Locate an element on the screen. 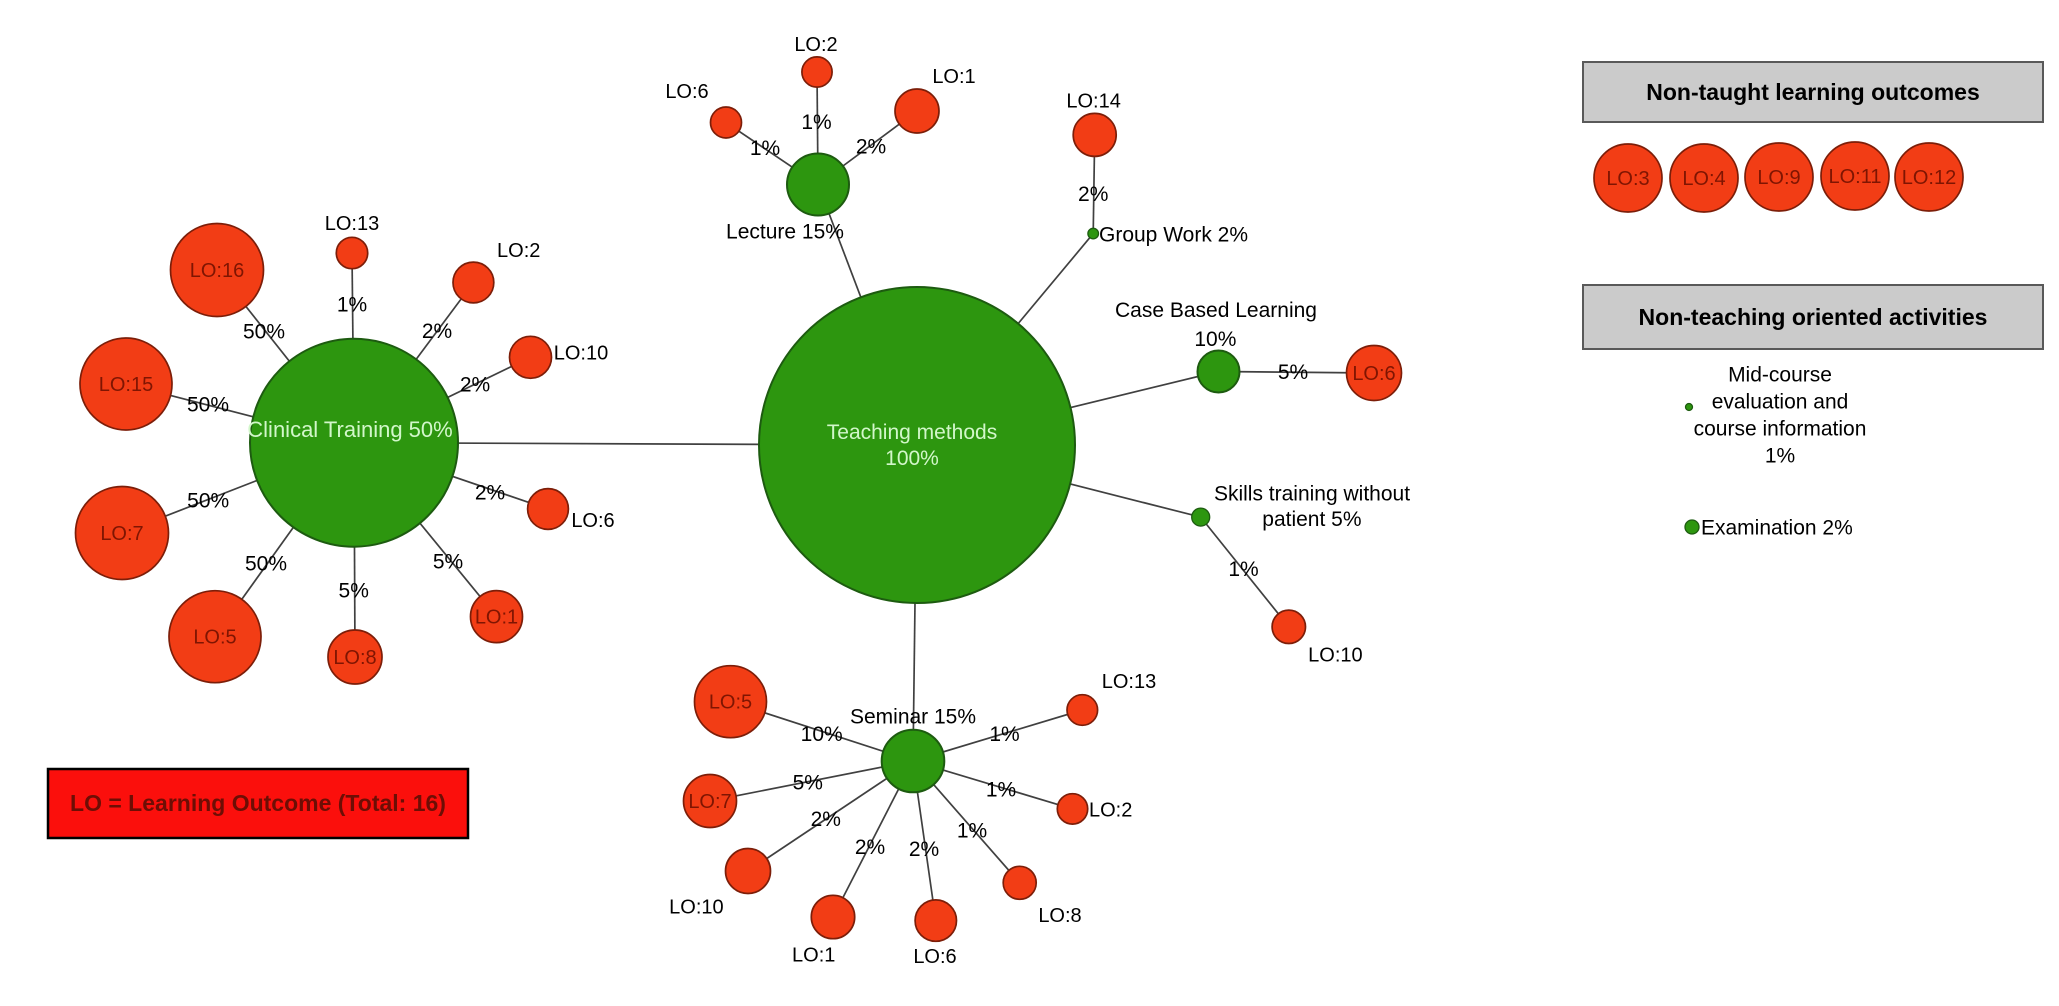  svg-text: Mid-course is located at coordinates (1780, 374).